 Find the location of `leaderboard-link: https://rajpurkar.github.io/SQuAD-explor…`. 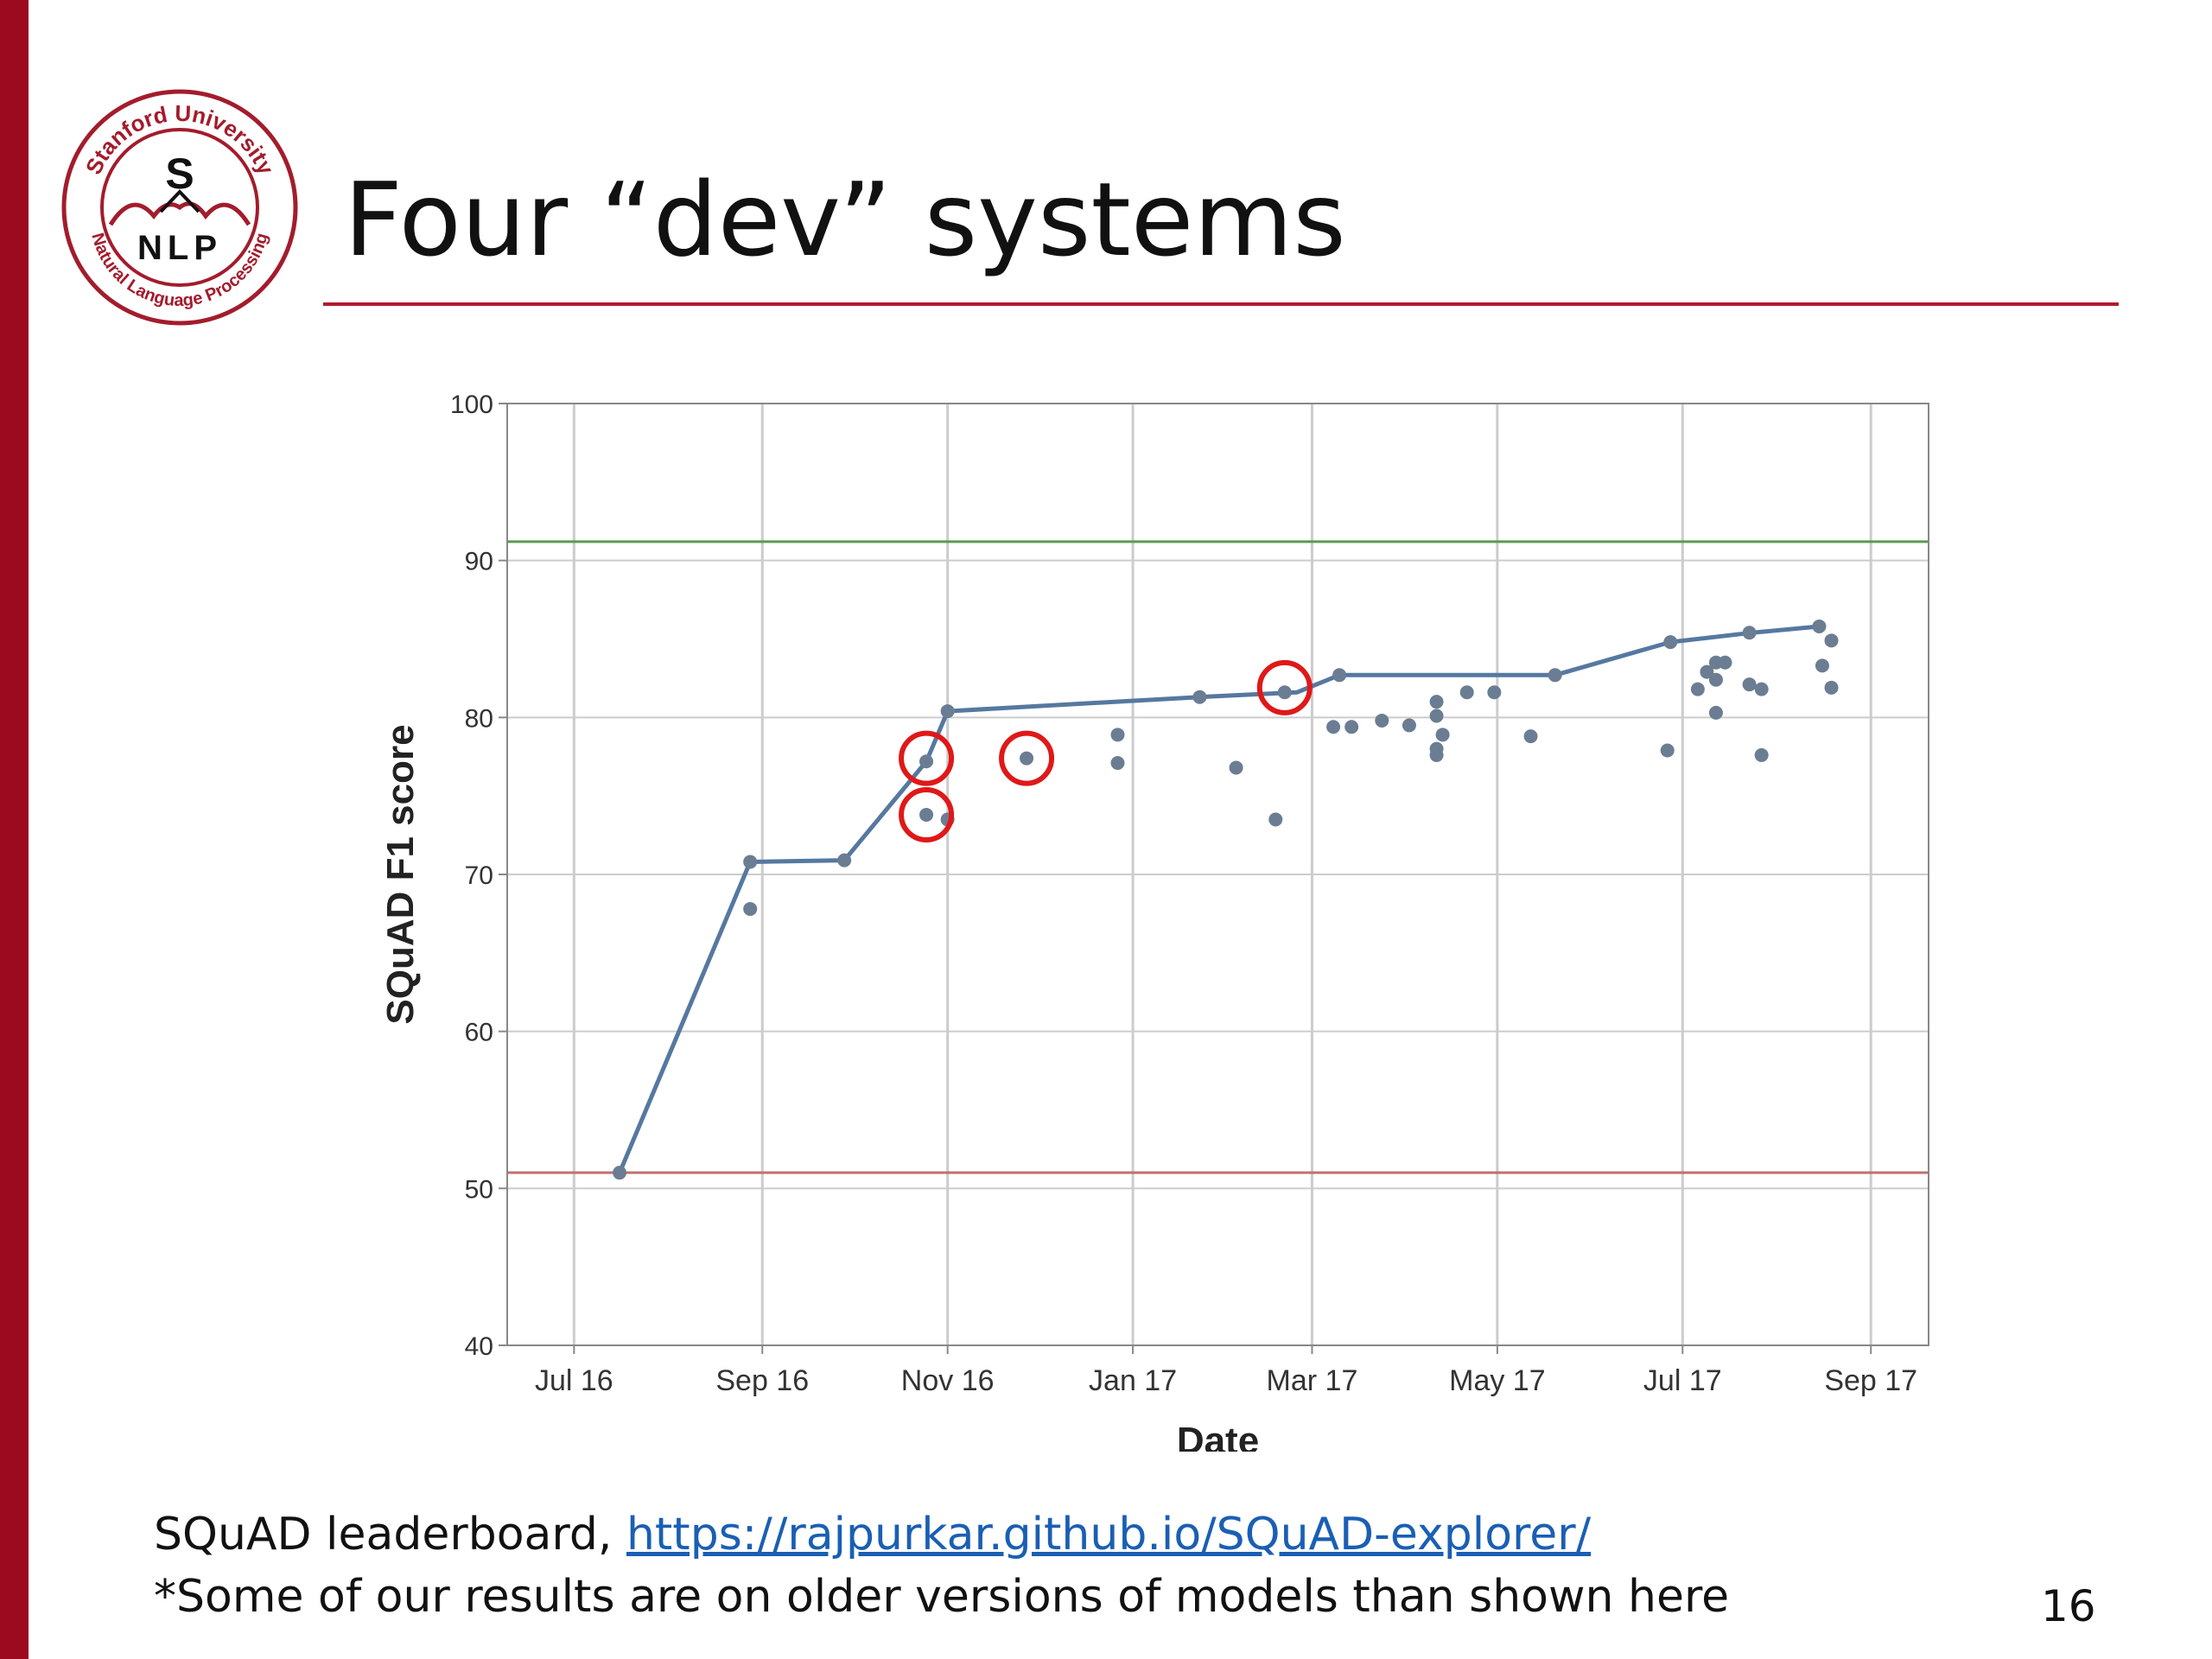

leaderboard-link: https://rajpurkar.github.io/SQuAD-explor… is located at coordinates (1109, 1534).